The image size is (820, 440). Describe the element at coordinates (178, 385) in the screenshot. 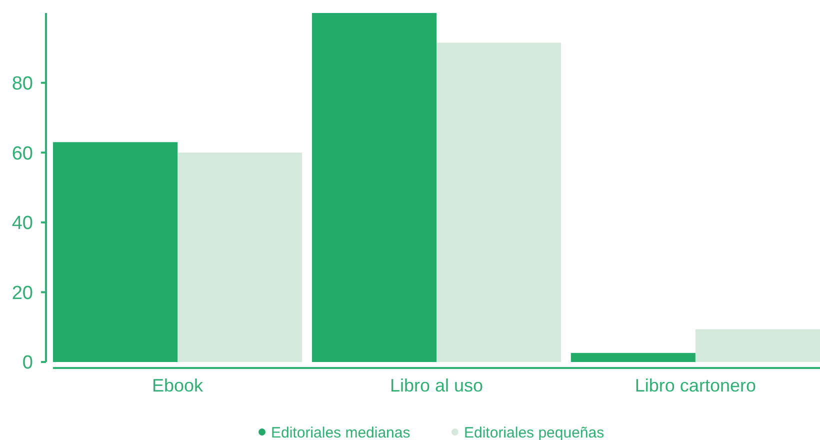

I see `x-tick-label: Ebook` at that location.